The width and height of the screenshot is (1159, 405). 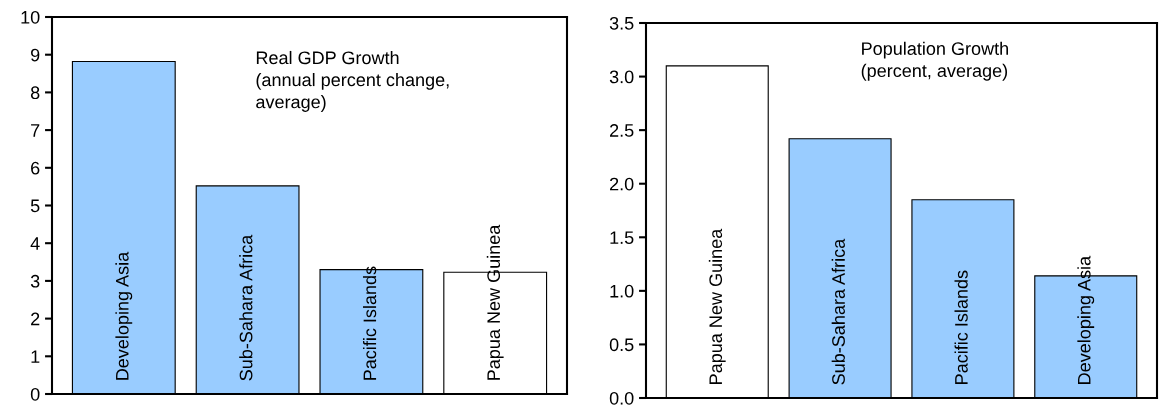 What do you see at coordinates (621, 345) in the screenshot?
I see `y-tick-label: 0.5` at bounding box center [621, 345].